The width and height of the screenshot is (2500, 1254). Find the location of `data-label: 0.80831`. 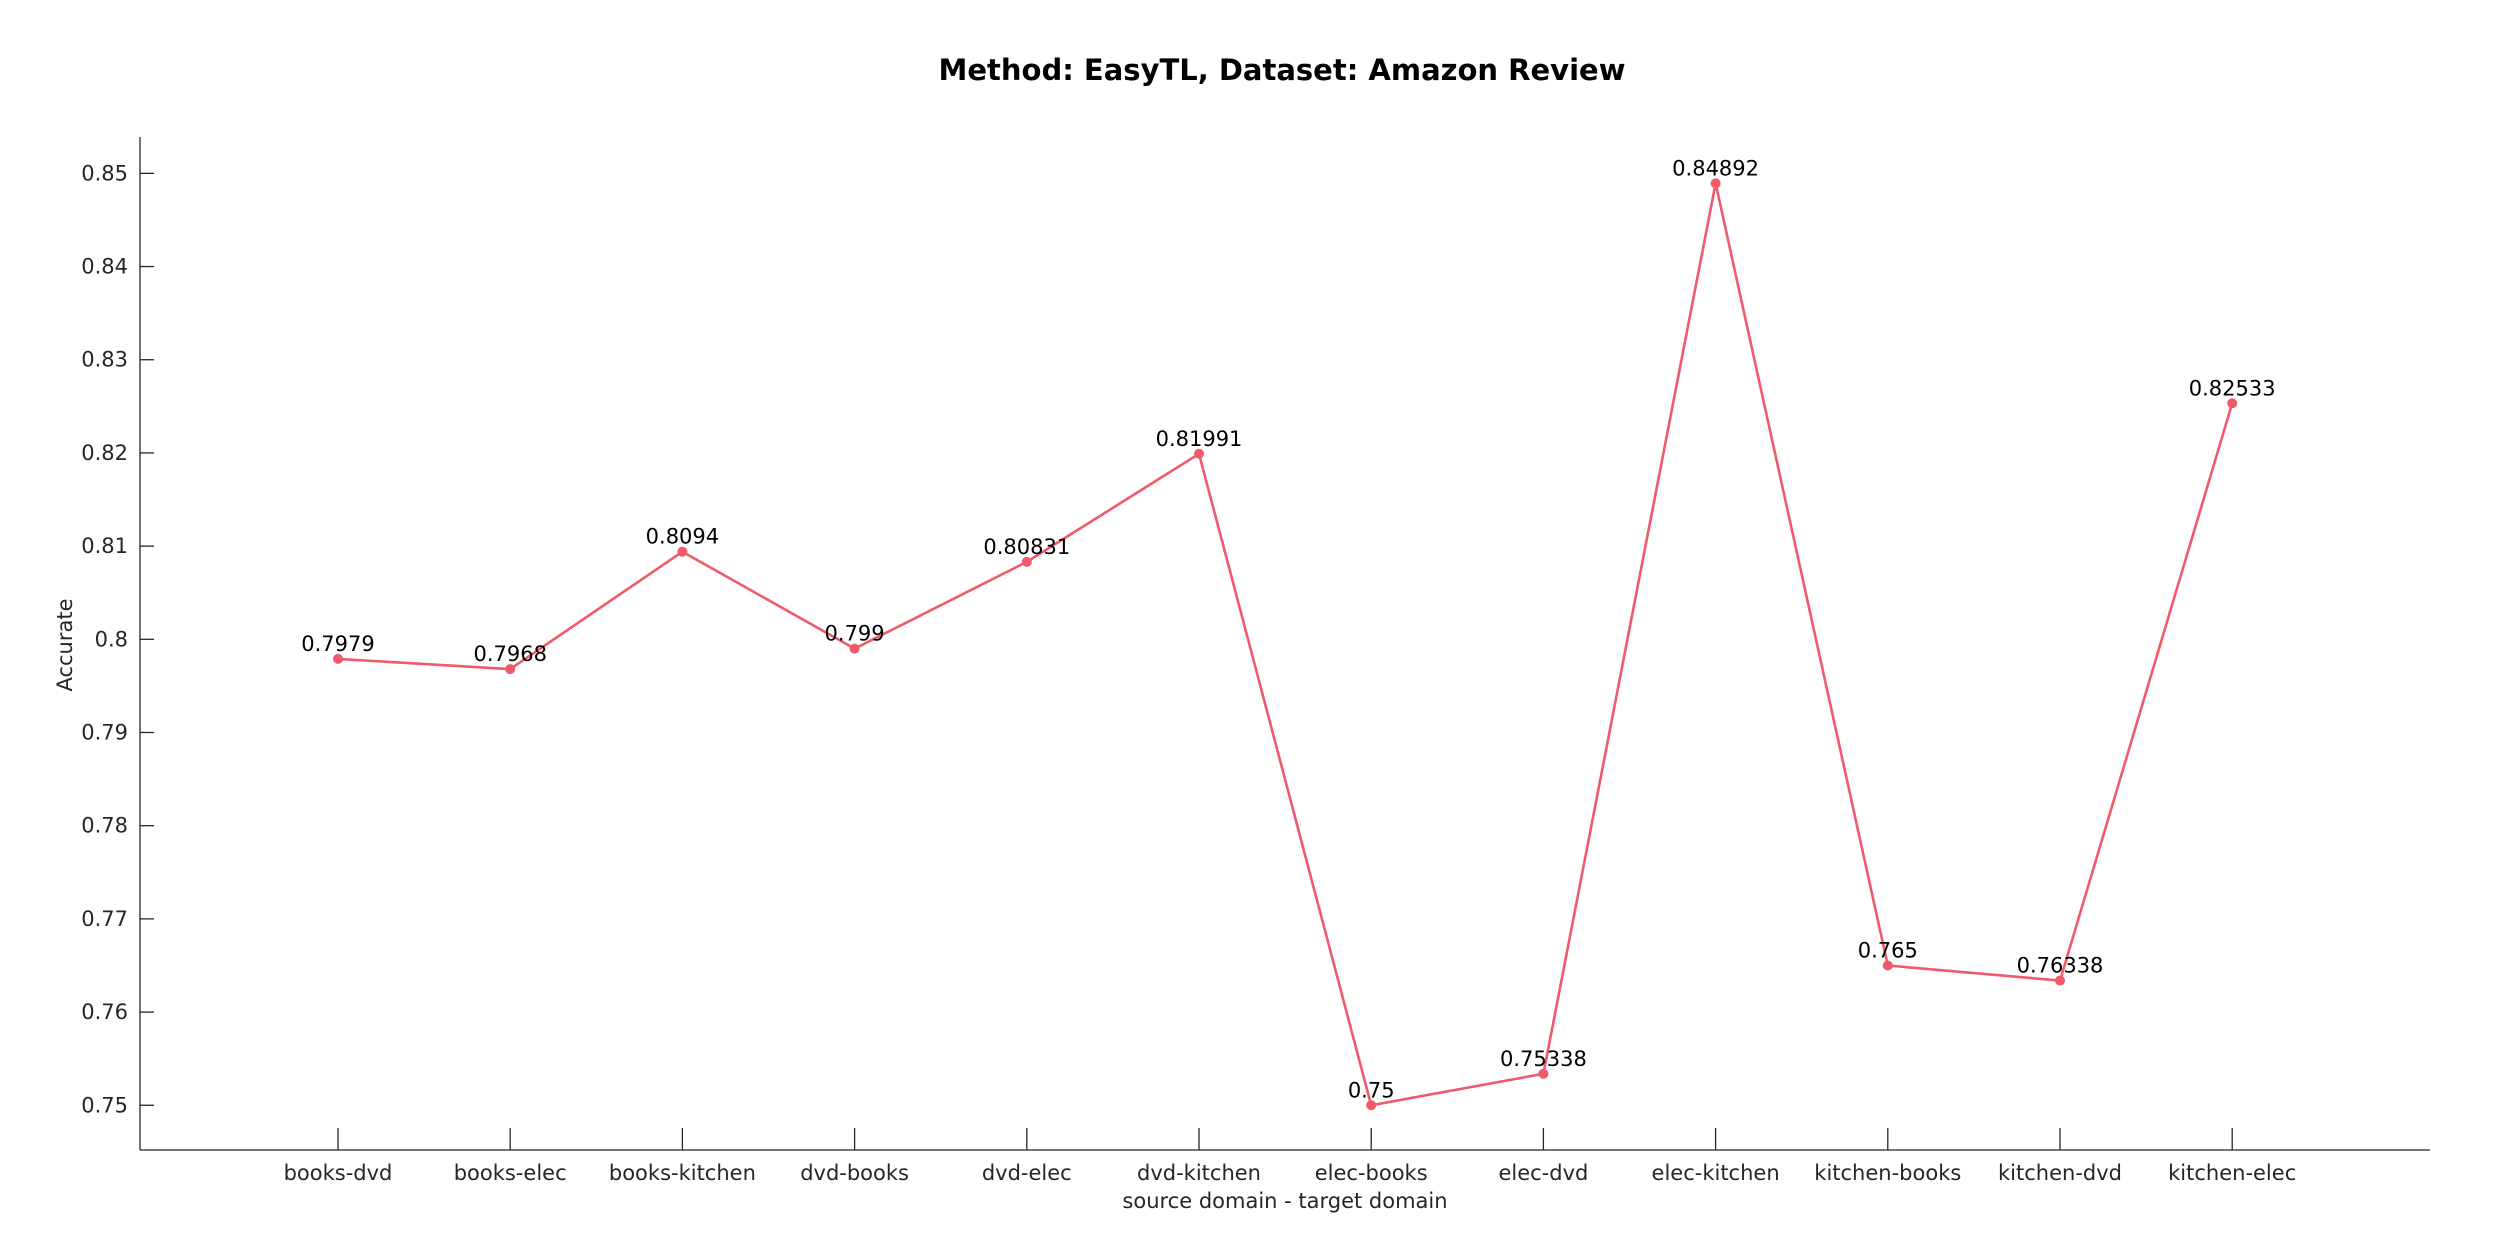

data-label: 0.80831 is located at coordinates (1026, 547).